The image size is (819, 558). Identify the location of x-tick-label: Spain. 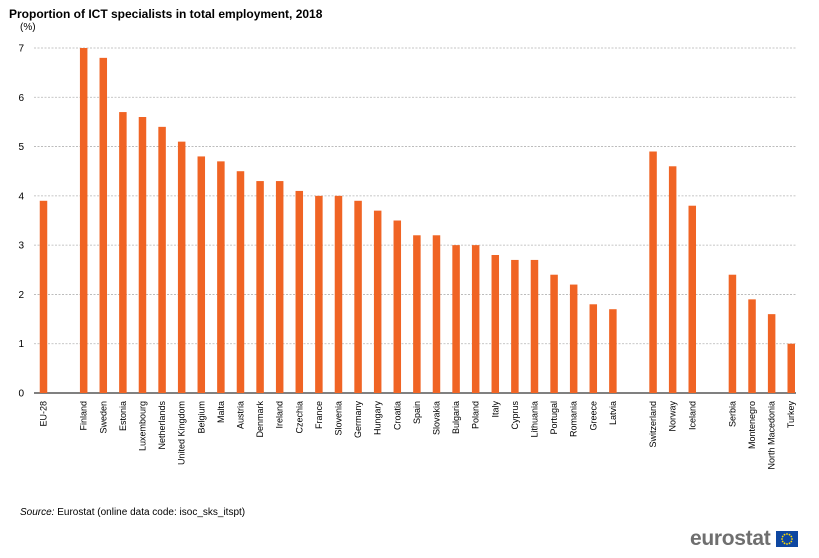
(417, 412).